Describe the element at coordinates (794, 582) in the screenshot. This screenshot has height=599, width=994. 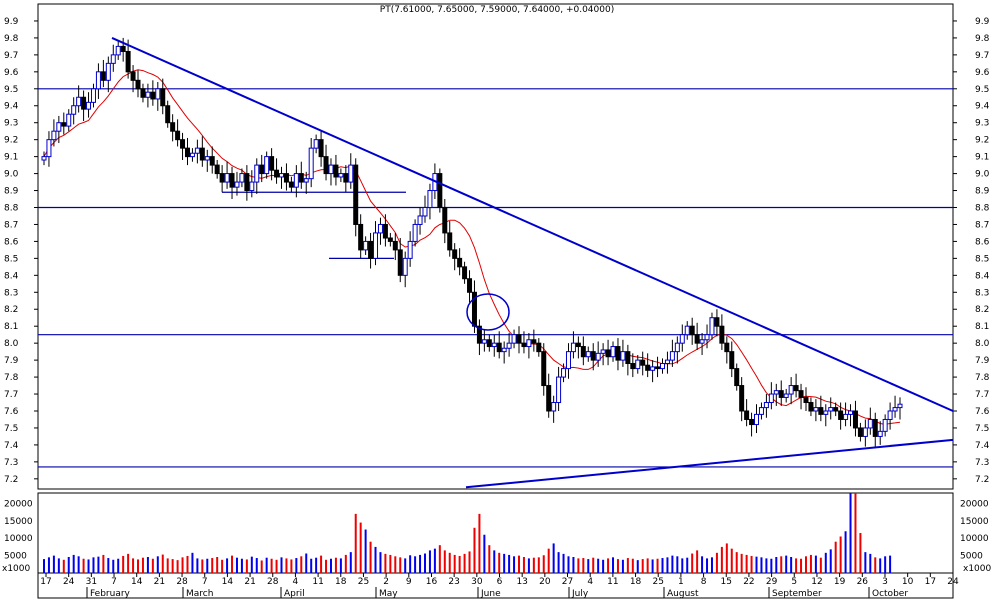
I see `day-tick-label: 5` at that location.